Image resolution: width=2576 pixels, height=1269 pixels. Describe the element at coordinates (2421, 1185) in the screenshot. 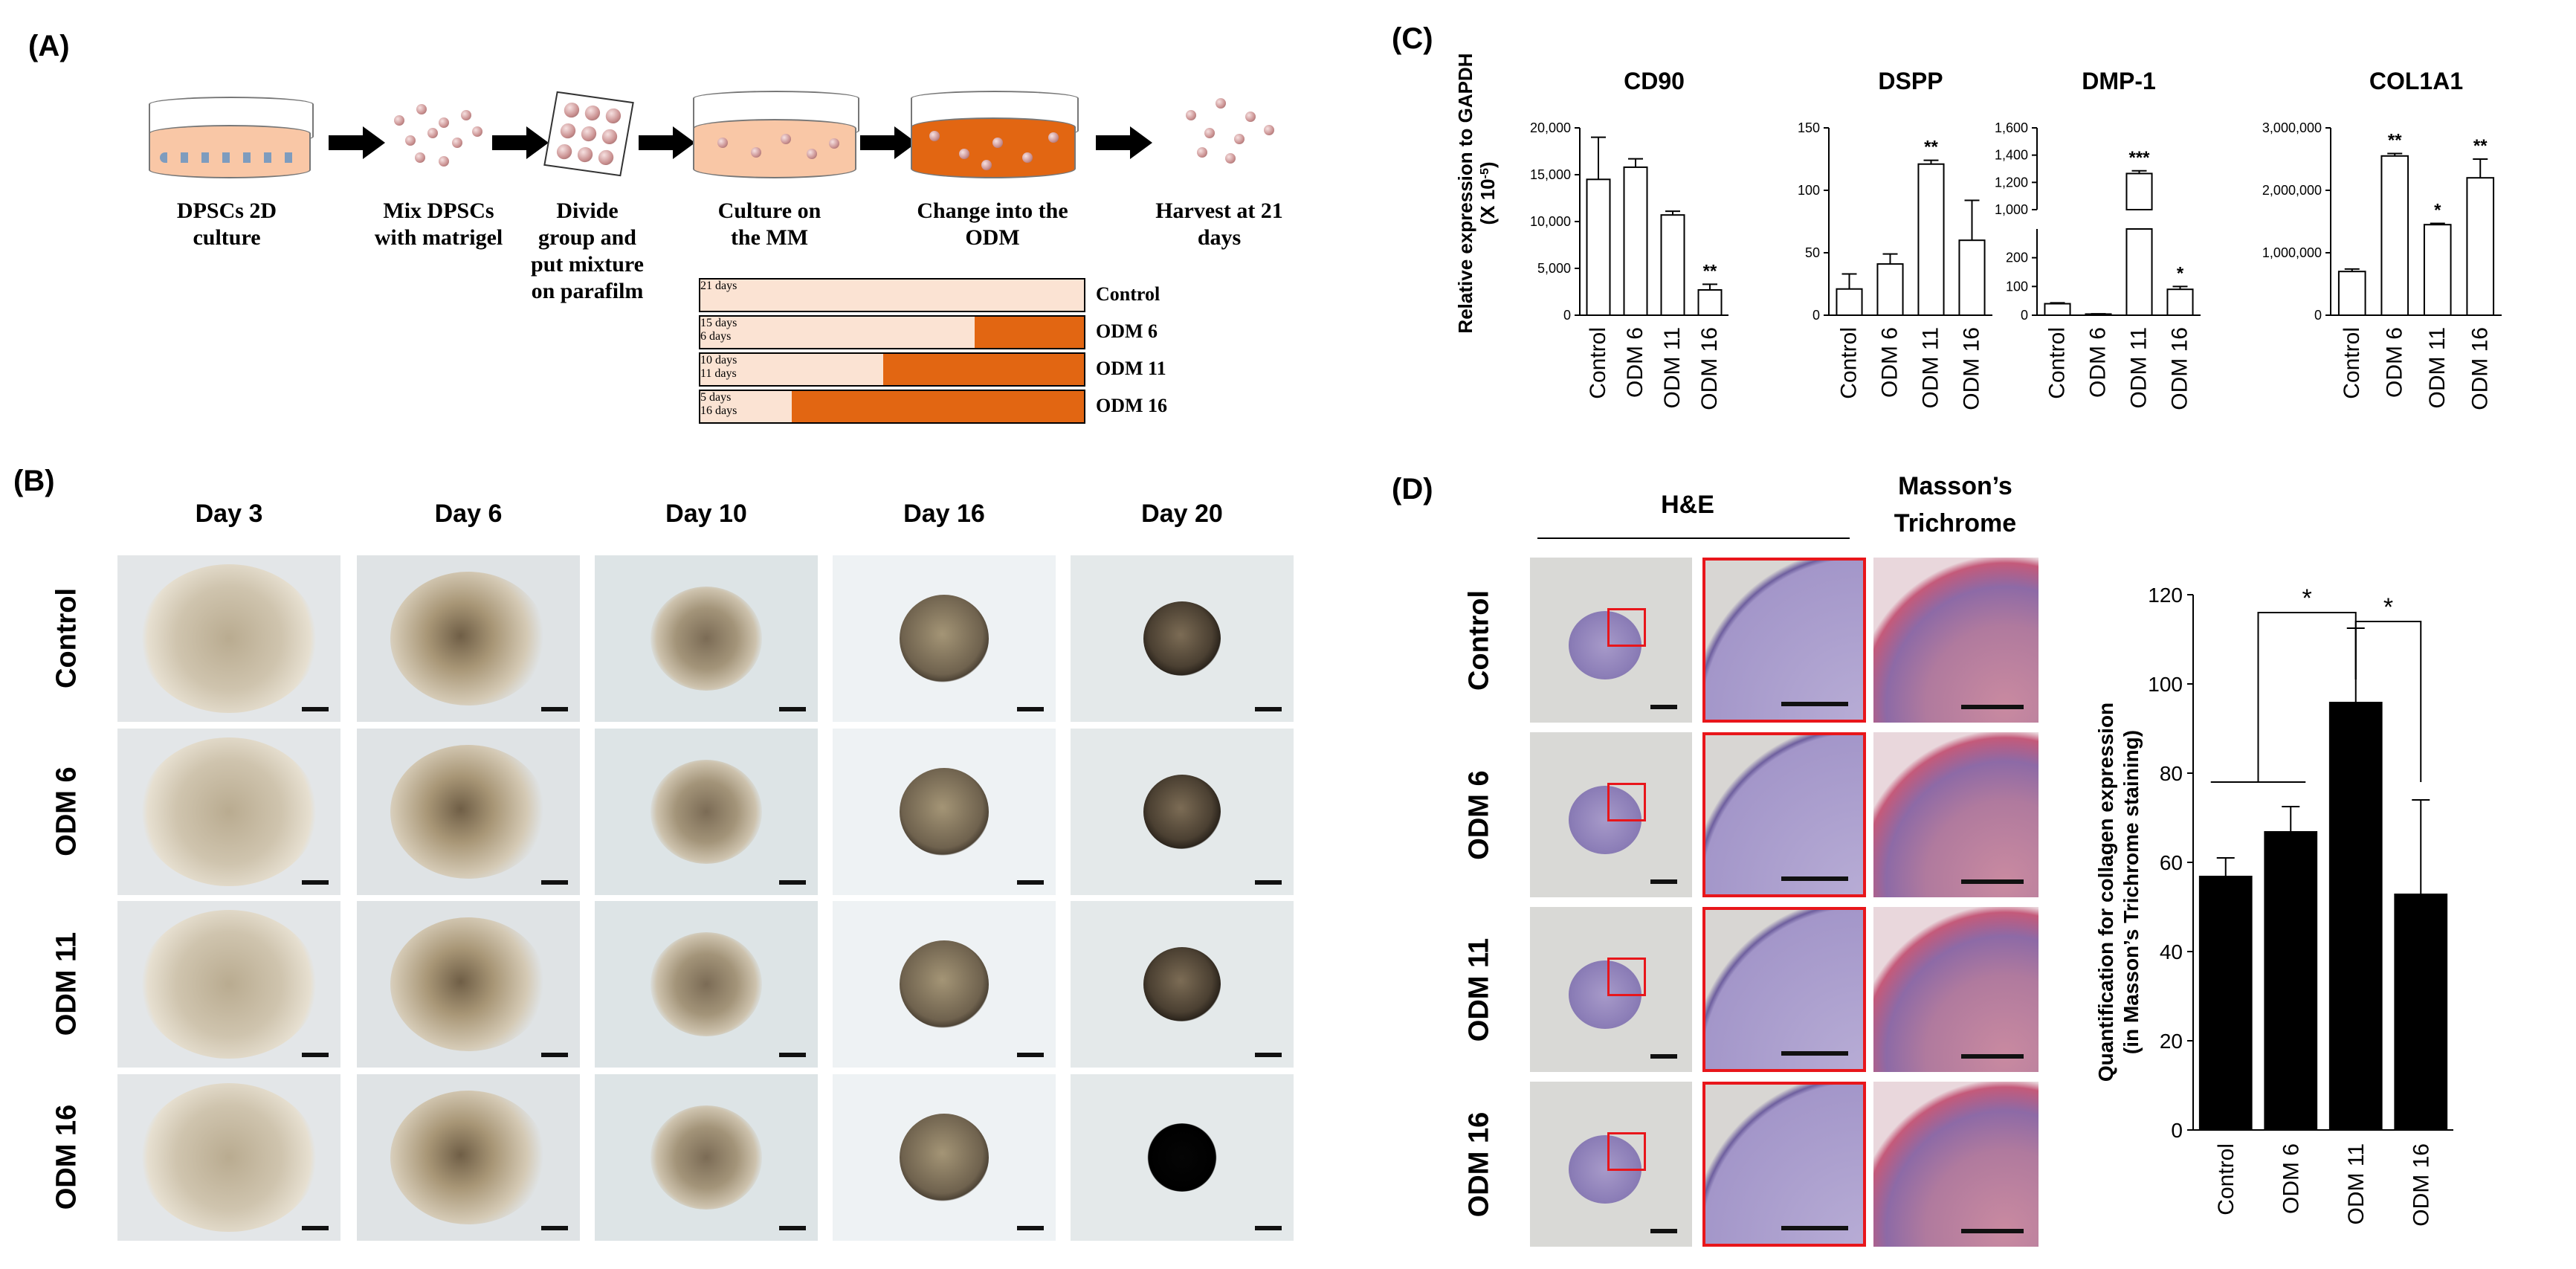

I see `x-category-label: ODM 16` at that location.